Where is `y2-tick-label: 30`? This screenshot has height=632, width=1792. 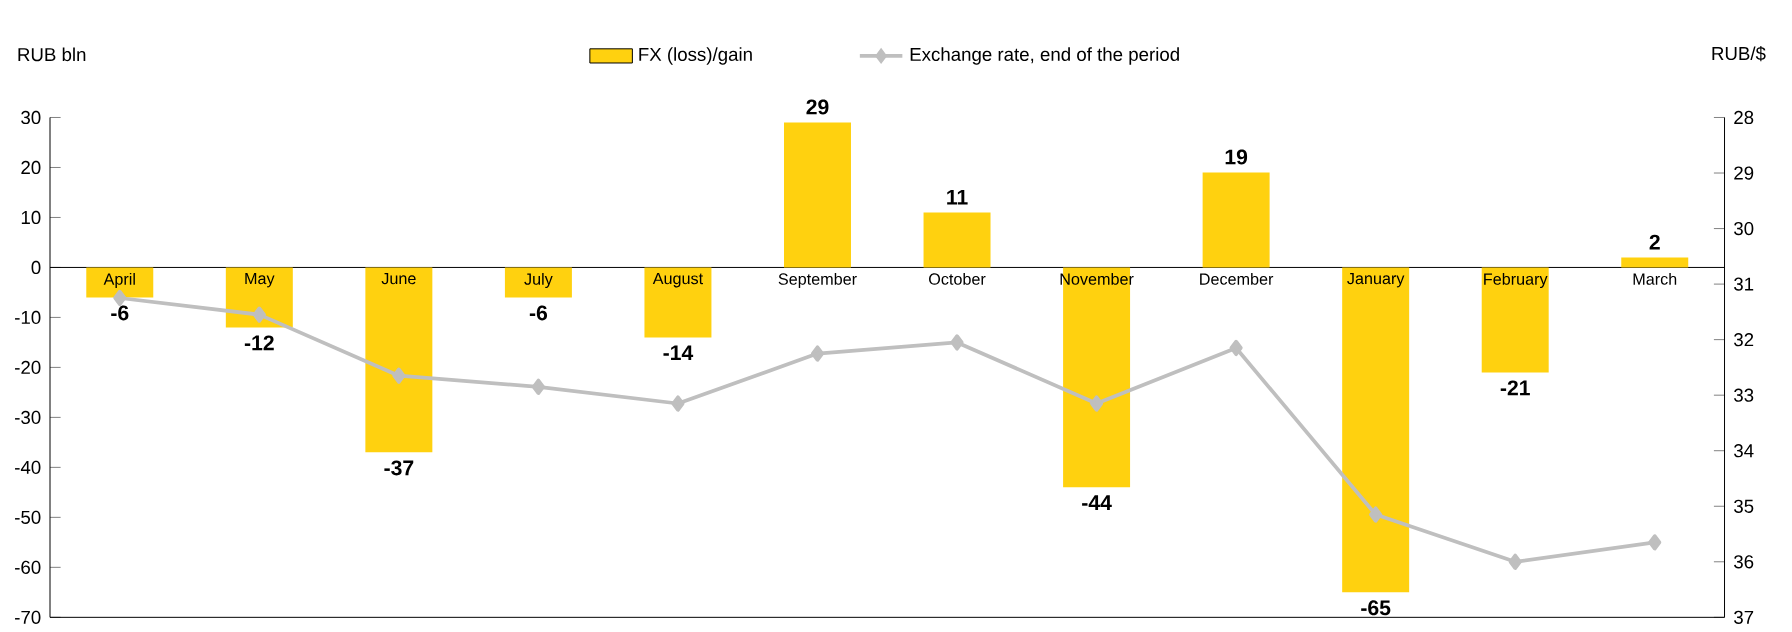 y2-tick-label: 30 is located at coordinates (1744, 228).